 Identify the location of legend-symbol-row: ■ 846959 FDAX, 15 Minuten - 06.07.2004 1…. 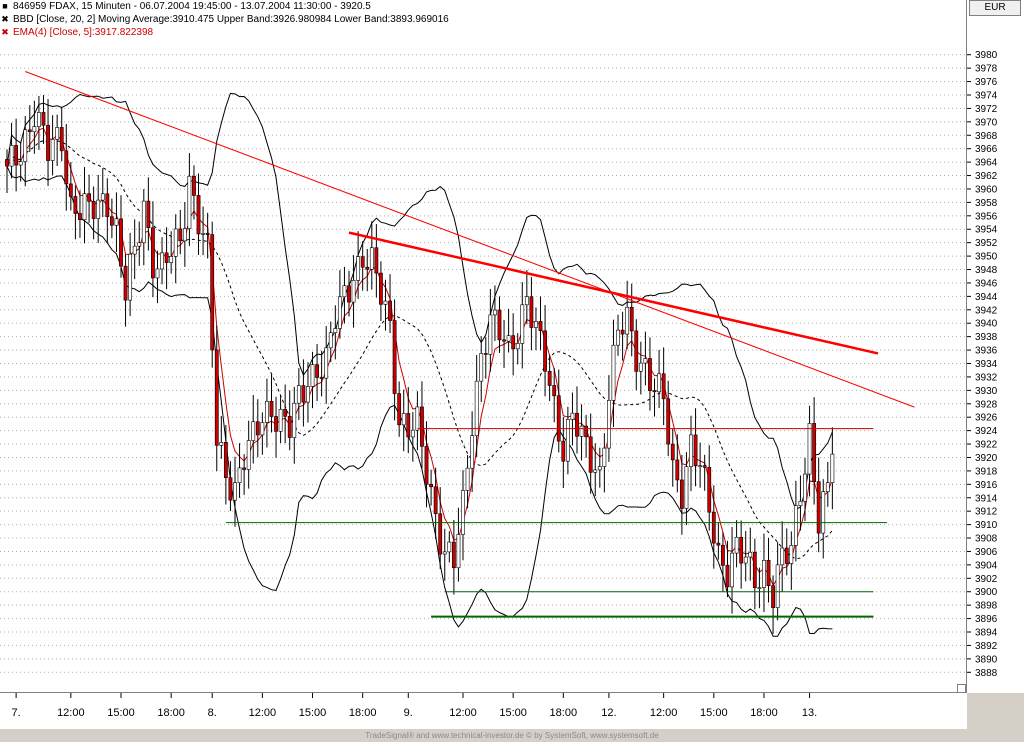
(224, 6).